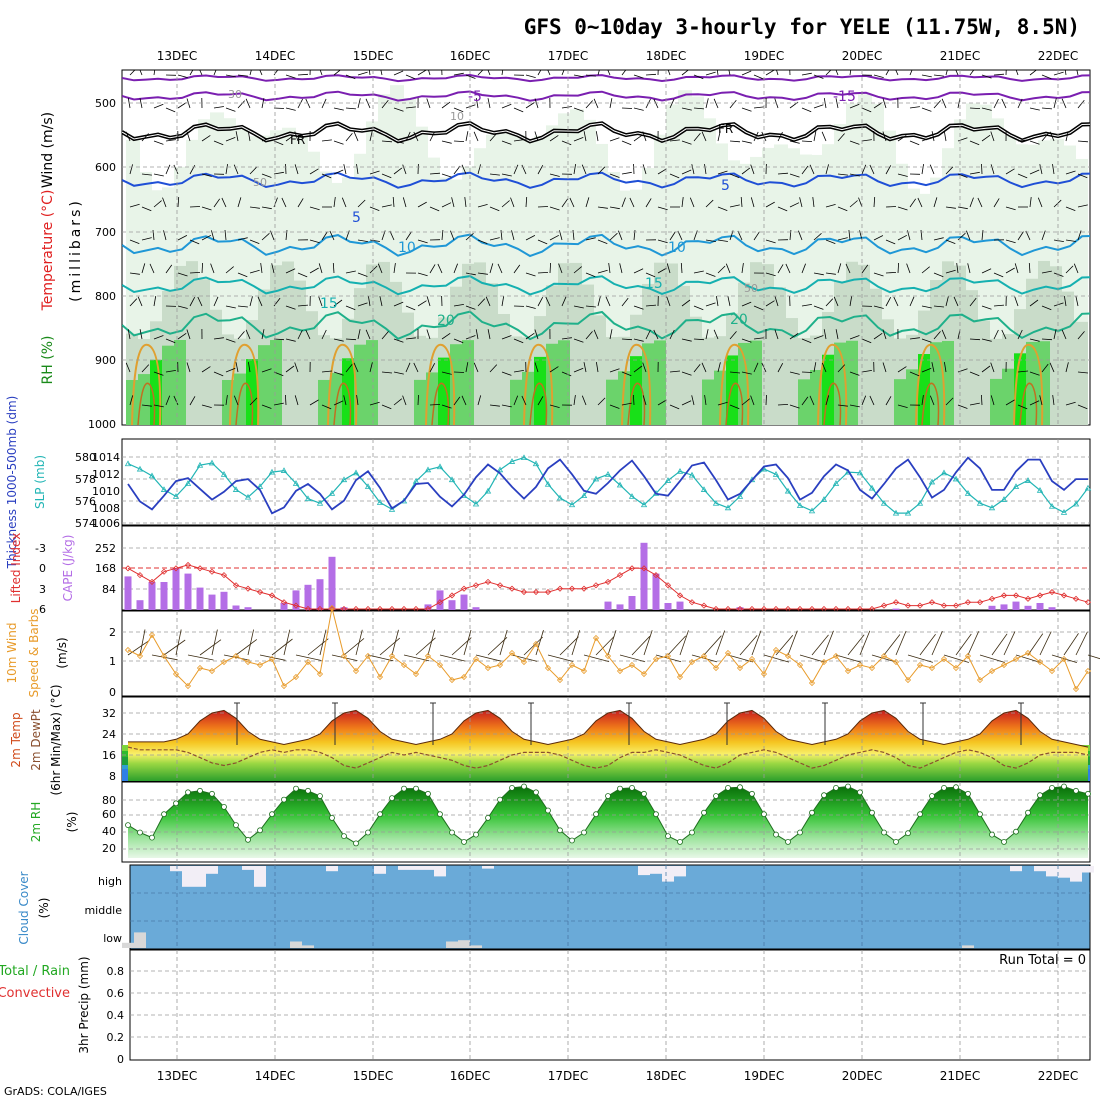 The width and height of the screenshot is (1100, 1100). What do you see at coordinates (606, 739) in the screenshot?
I see `temp-grid` at bounding box center [606, 739].